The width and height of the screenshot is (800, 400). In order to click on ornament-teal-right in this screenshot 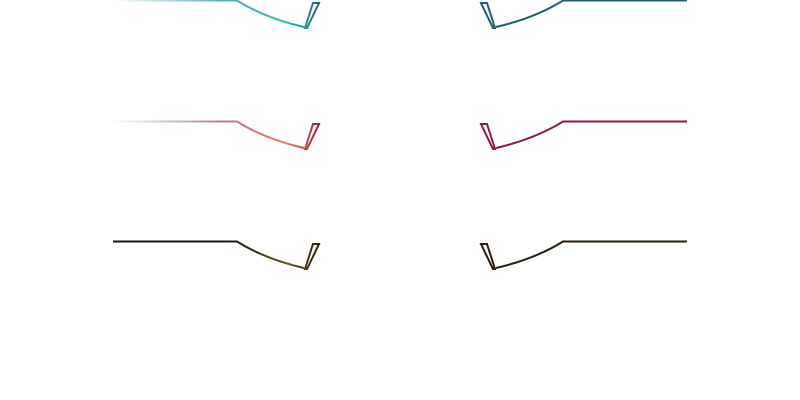, I will do `click(583, 14)`.